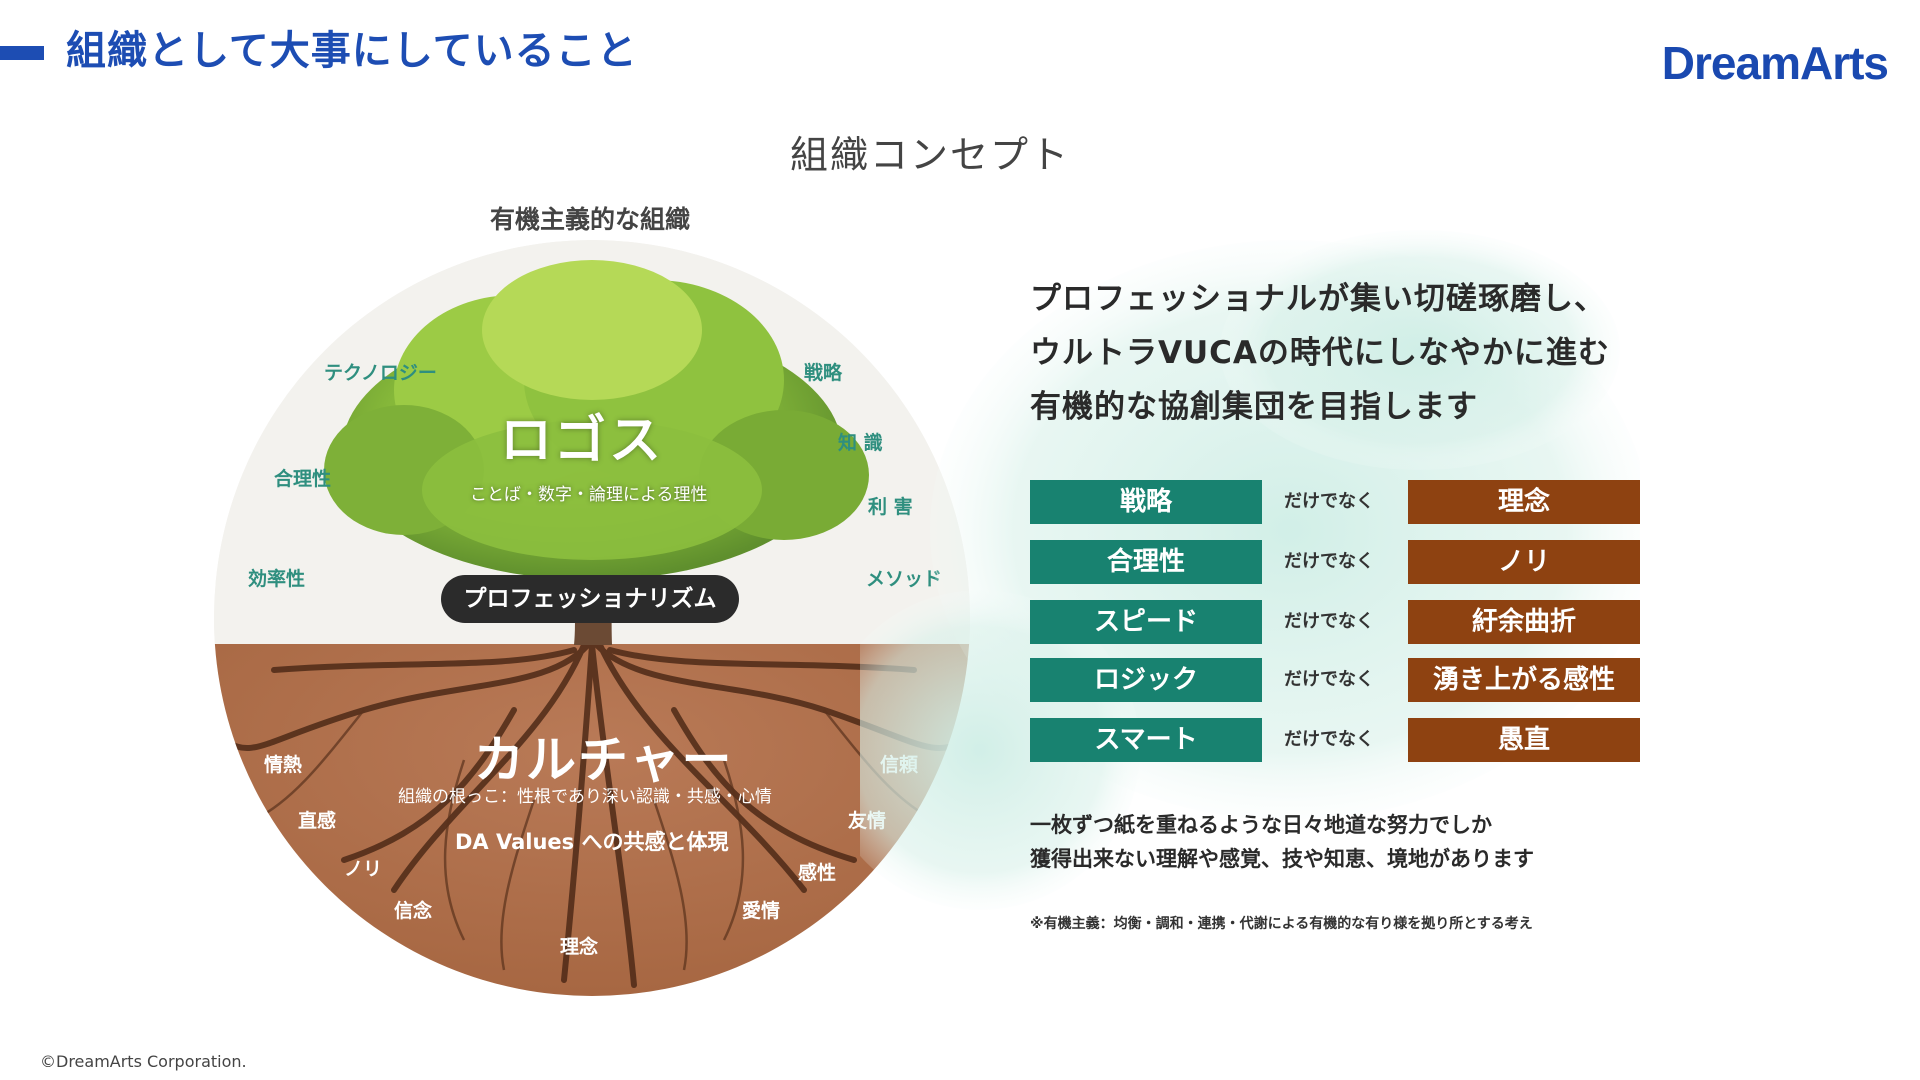 This screenshot has width=1920, height=1080. Describe the element at coordinates (363, 869) in the screenshot. I see `word-nori: ノリ` at that location.